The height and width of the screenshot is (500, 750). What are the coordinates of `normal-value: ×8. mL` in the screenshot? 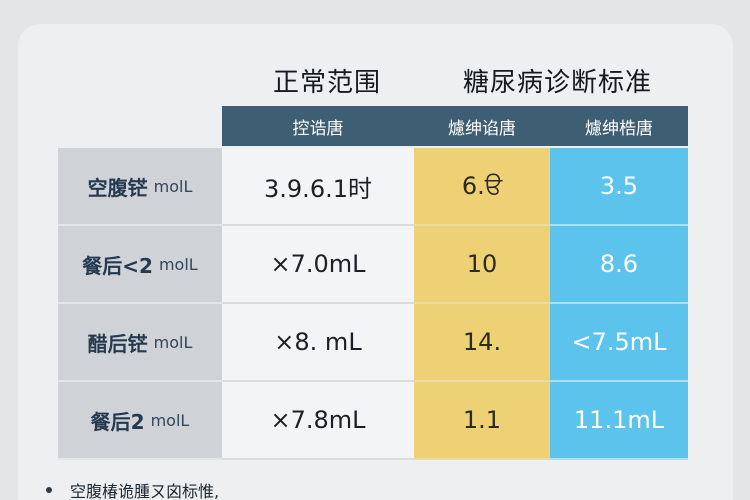 It's located at (318, 343).